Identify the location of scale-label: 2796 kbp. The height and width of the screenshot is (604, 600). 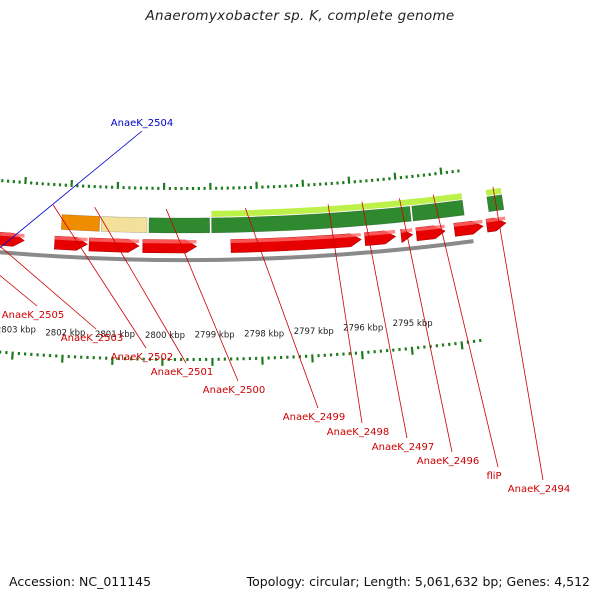
(363, 328).